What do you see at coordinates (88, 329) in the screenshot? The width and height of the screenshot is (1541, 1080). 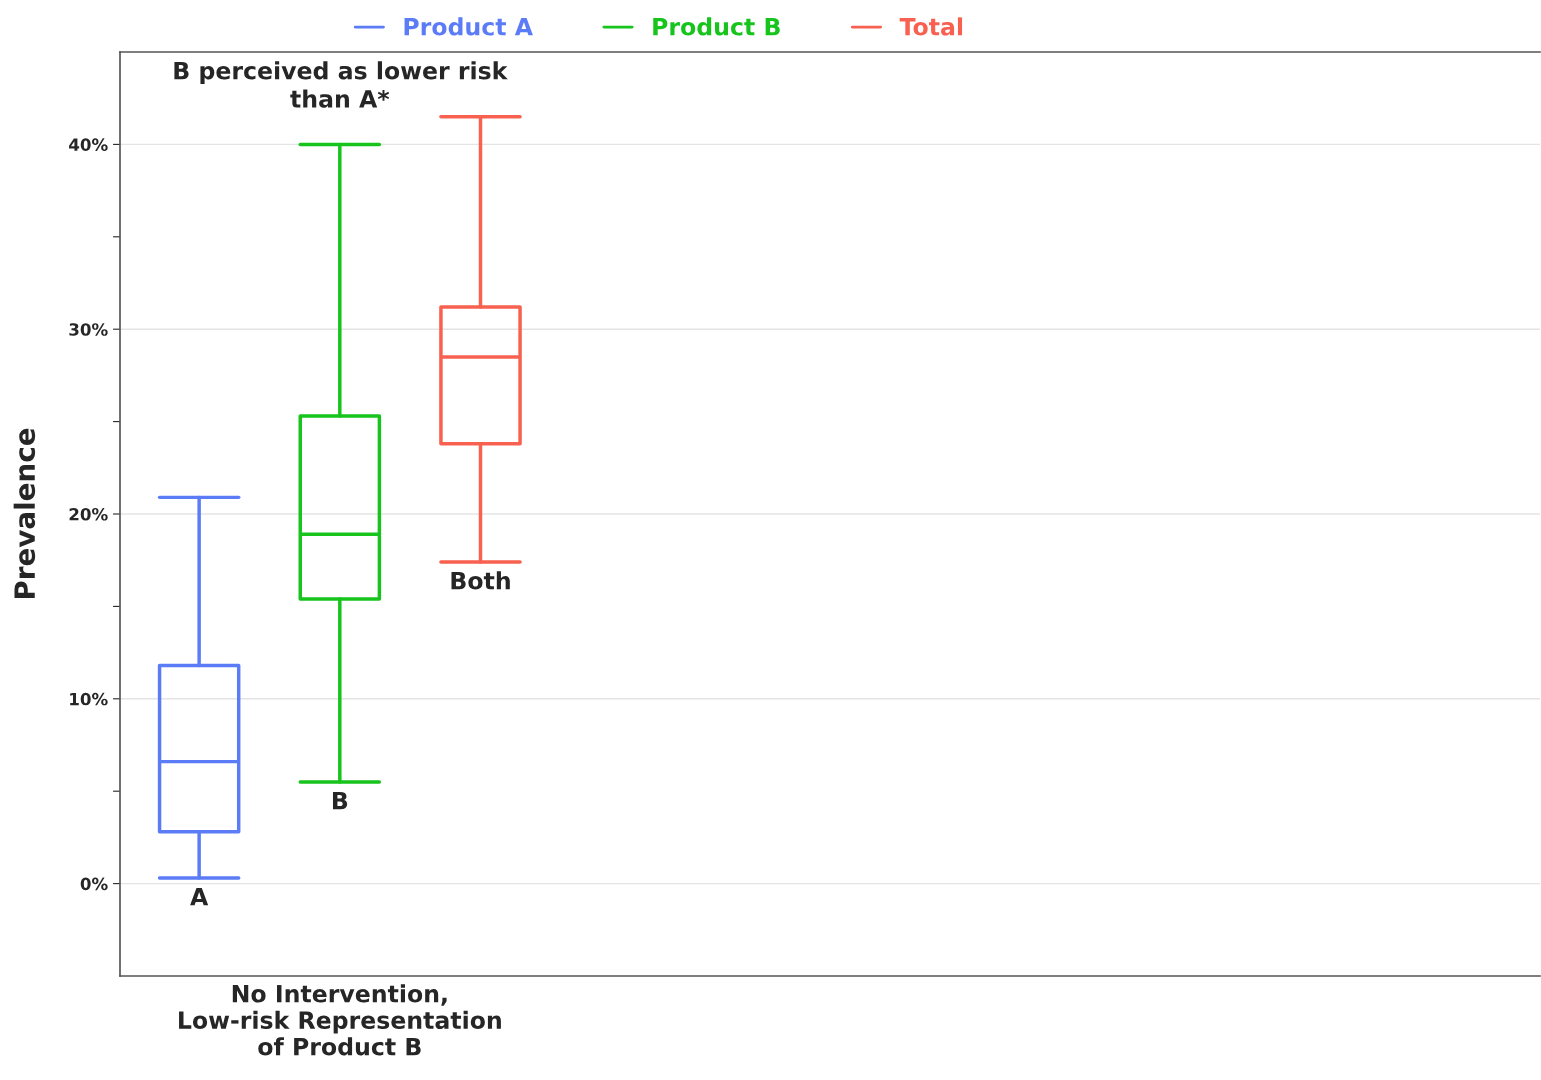 I see `y-tick-label: 30%` at bounding box center [88, 329].